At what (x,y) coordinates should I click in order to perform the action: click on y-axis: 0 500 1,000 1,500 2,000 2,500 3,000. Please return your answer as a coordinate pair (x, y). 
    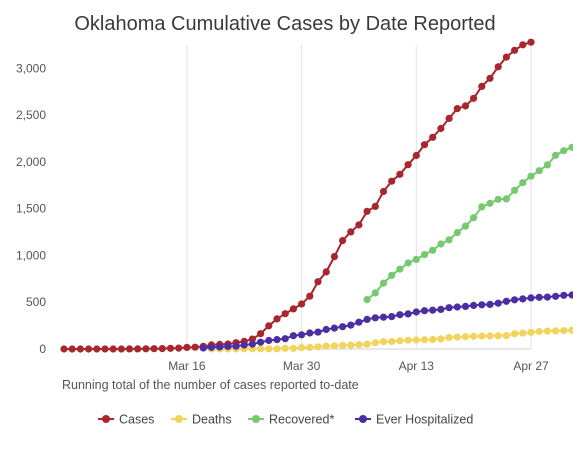
    Looking at the image, I should click on (31, 208).